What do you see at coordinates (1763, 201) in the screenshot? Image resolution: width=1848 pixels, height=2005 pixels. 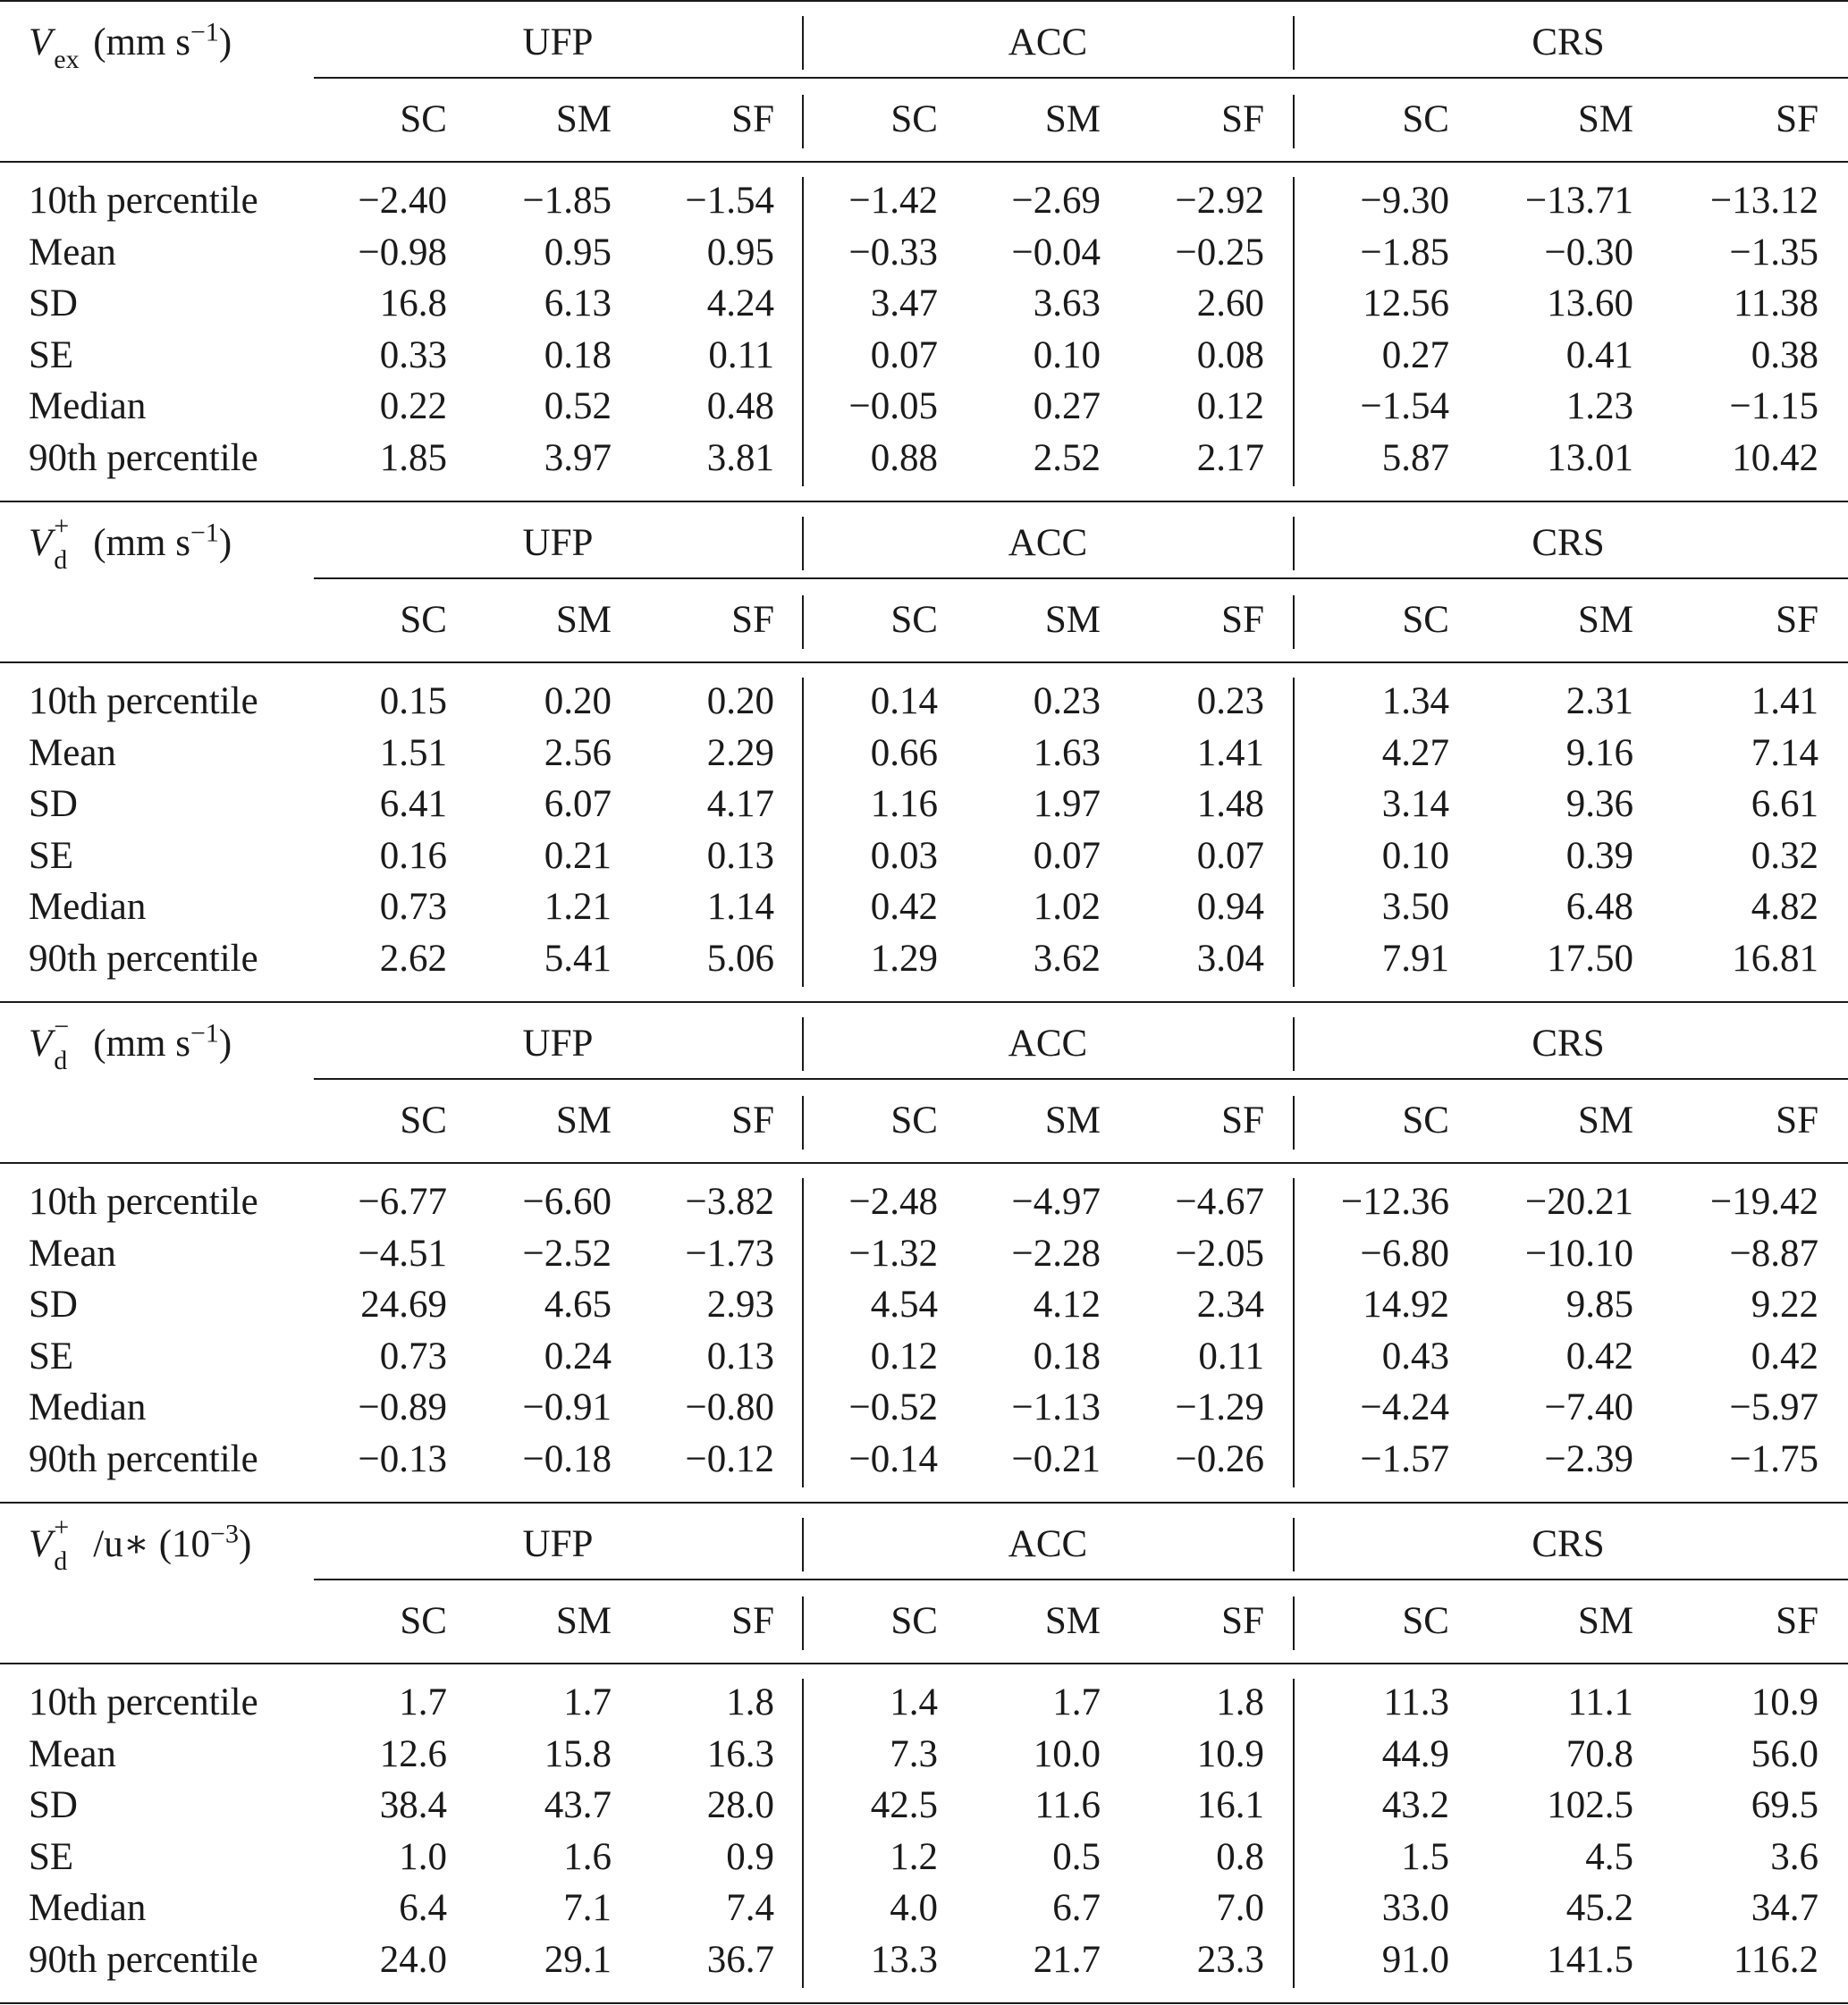 I see `table-cell: −13.12` at bounding box center [1763, 201].